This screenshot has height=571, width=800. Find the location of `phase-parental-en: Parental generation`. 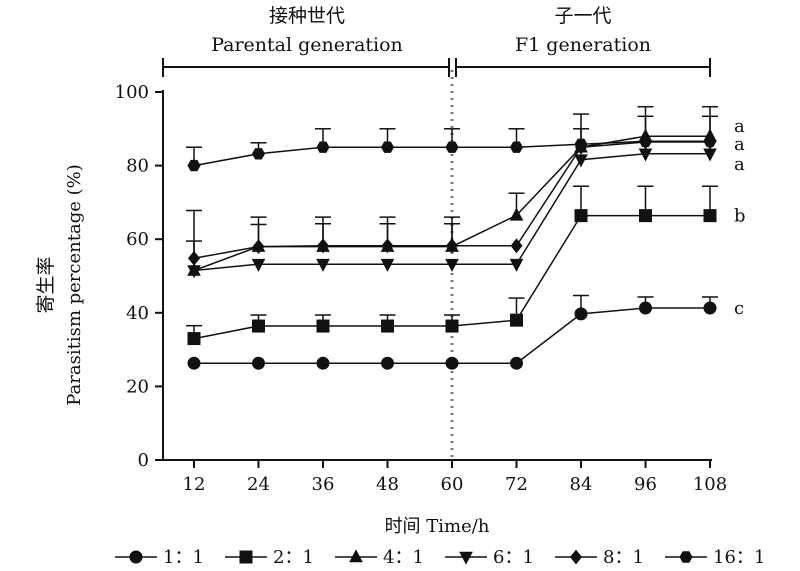

phase-parental-en: Parental generation is located at coordinates (307, 45).